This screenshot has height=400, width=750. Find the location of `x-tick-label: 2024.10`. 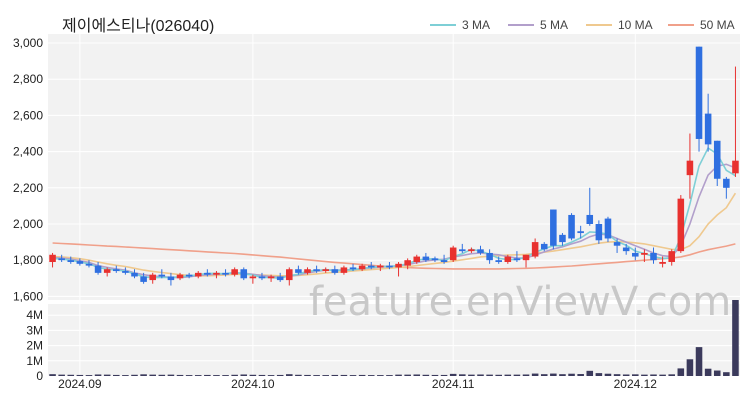

x-tick-label: 2024.10 is located at coordinates (253, 384).